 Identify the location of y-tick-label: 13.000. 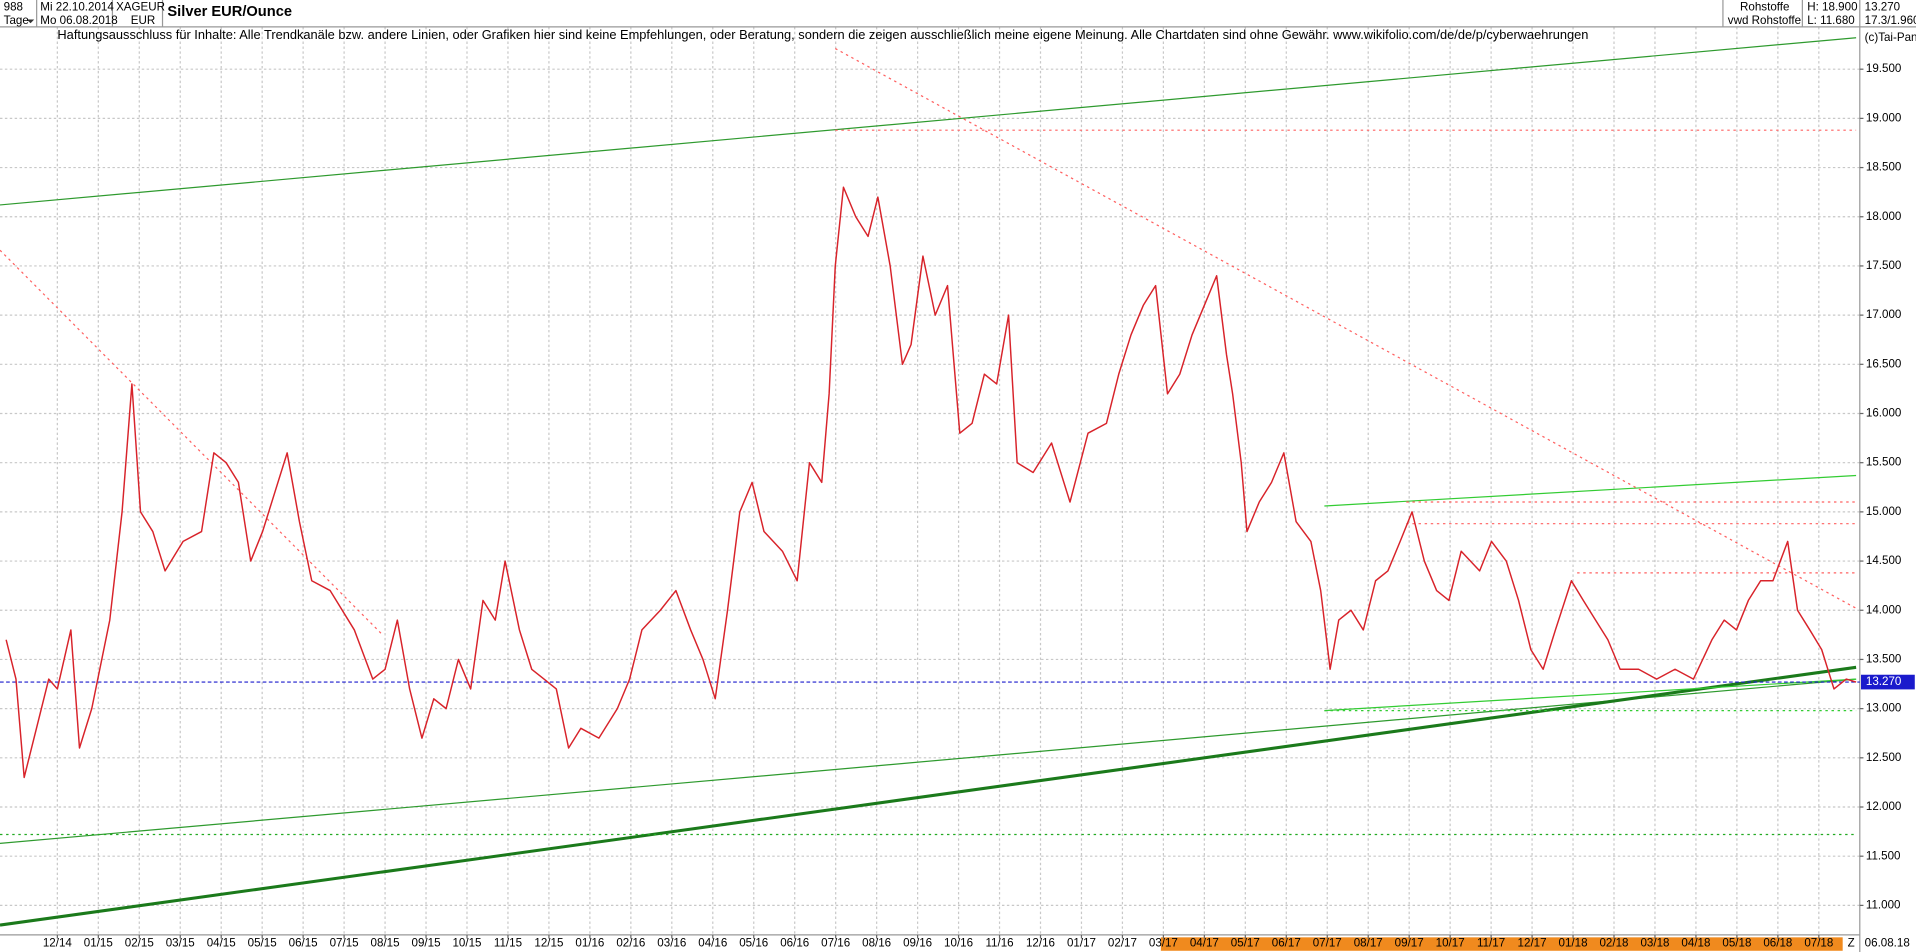
(1883, 708).